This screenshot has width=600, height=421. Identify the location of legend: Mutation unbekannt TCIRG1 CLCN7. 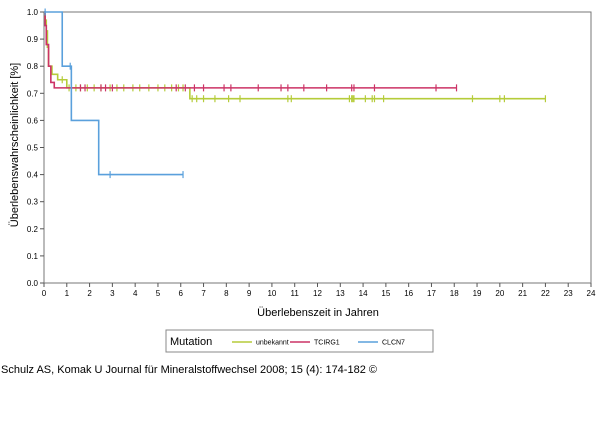
(299, 341).